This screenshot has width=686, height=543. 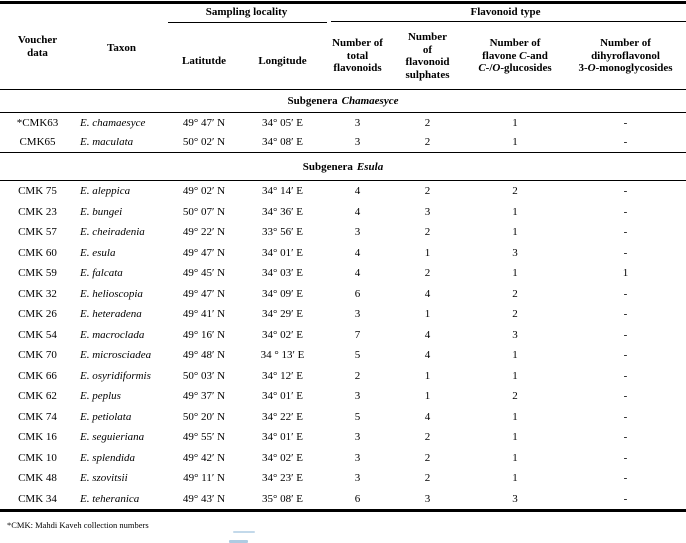 What do you see at coordinates (104, 478) in the screenshot?
I see `cell-taxon: E. szovitsii` at bounding box center [104, 478].